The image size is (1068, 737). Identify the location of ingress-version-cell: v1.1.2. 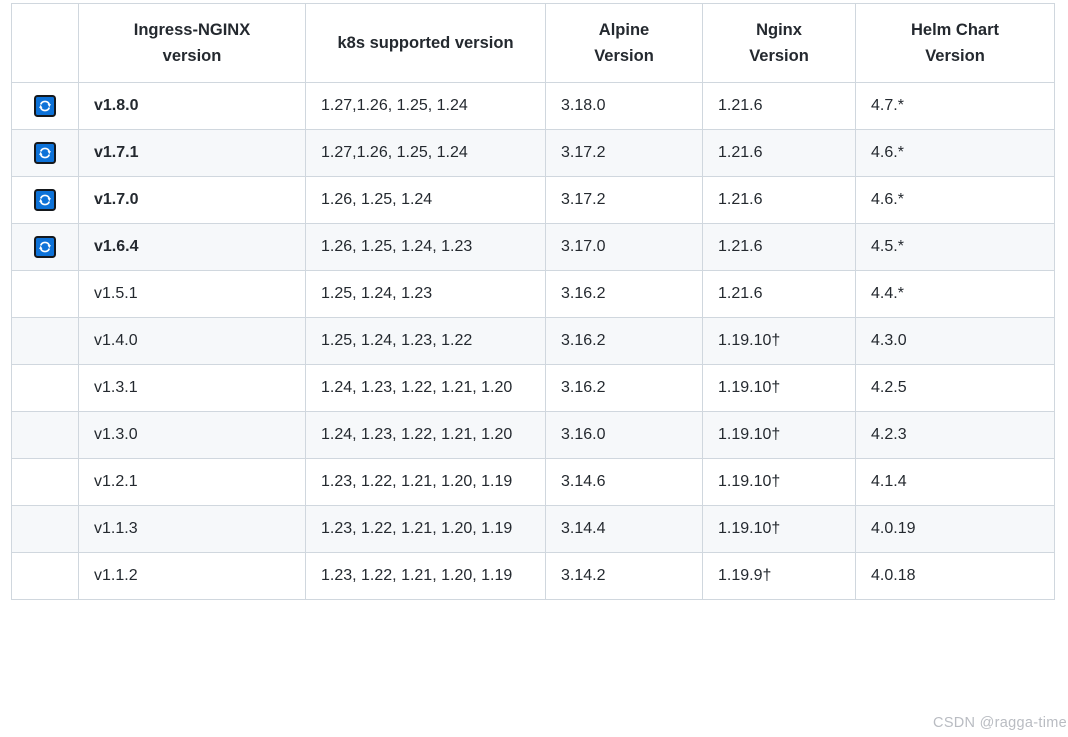
(192, 576).